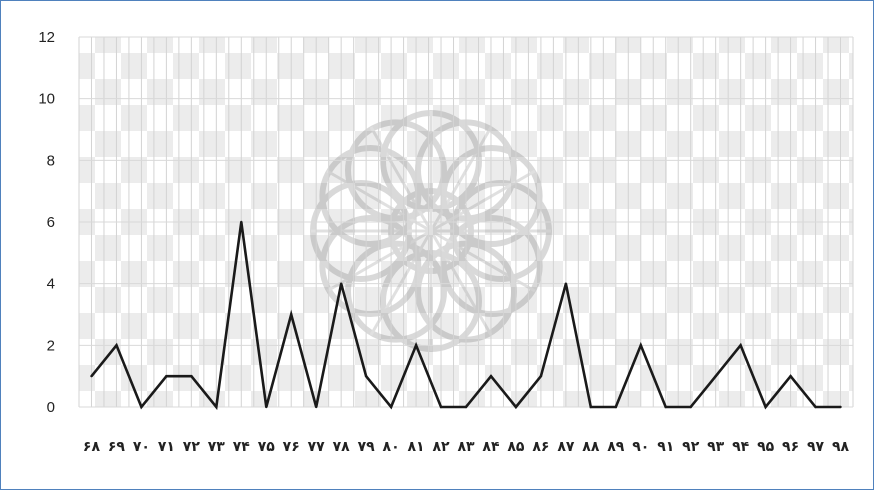  What do you see at coordinates (766, 447) in the screenshot?
I see `x-tick-label: ۹۵` at bounding box center [766, 447].